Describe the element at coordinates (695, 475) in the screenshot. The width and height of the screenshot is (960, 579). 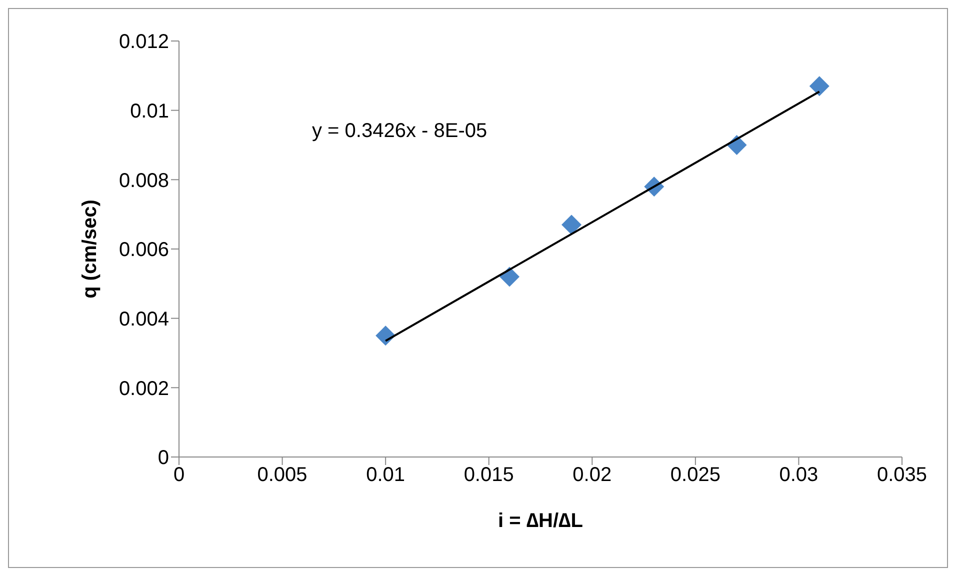
I see `x-tick-label: 0.025` at that location.